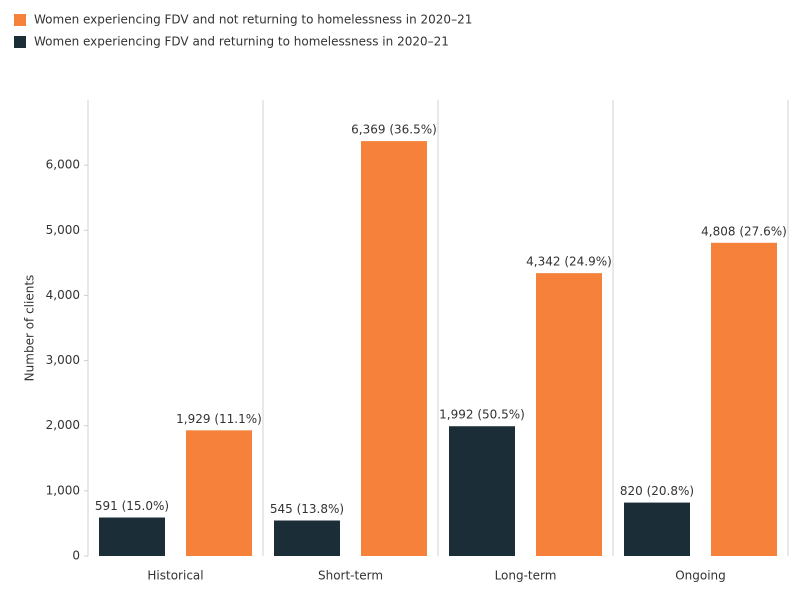  What do you see at coordinates (526, 576) in the screenshot?
I see `x-tick-label: Long-term` at bounding box center [526, 576].